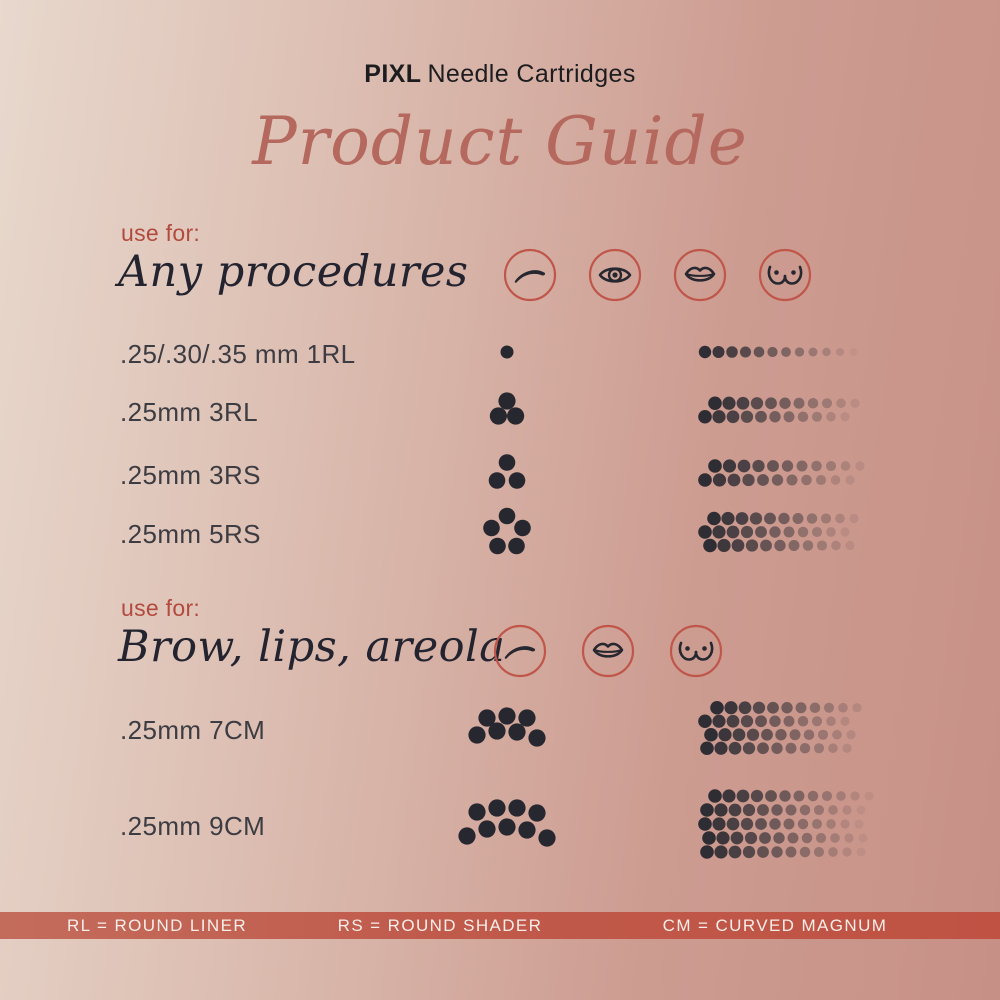  I want to click on needle-row-3rl: .25mm 3RL, so click(500, 410).